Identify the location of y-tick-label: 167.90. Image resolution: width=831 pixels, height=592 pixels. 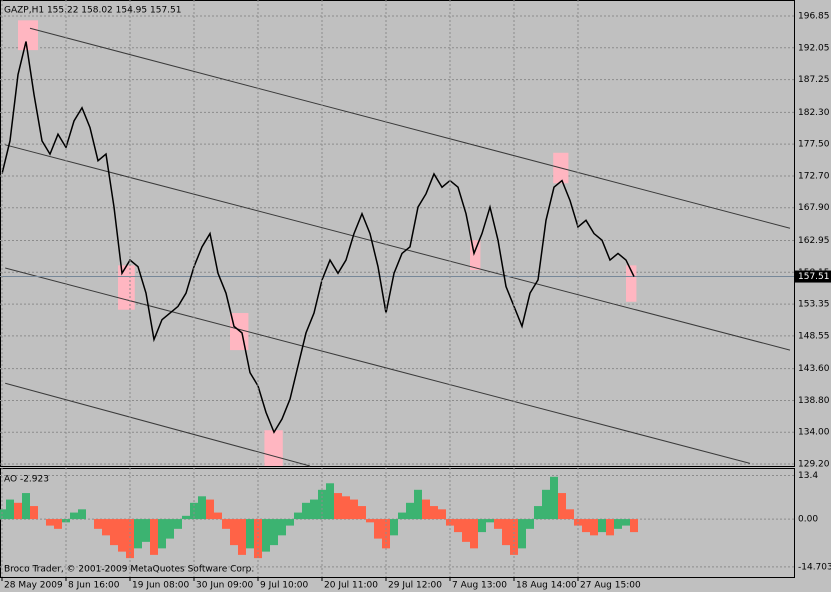
(814, 208).